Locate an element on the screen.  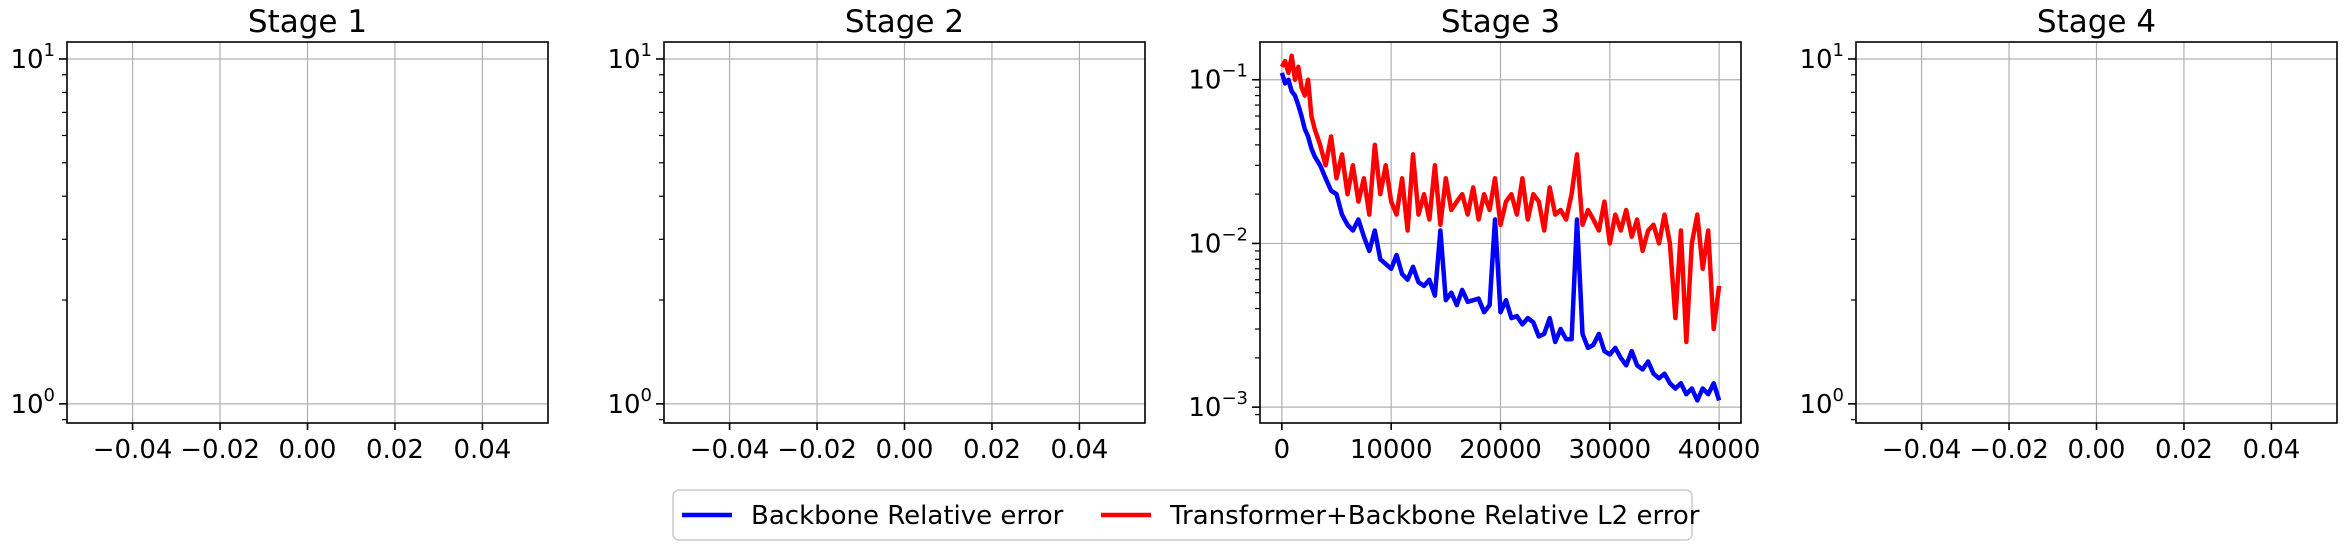
x-tick-label: 0 is located at coordinates (1282, 450).